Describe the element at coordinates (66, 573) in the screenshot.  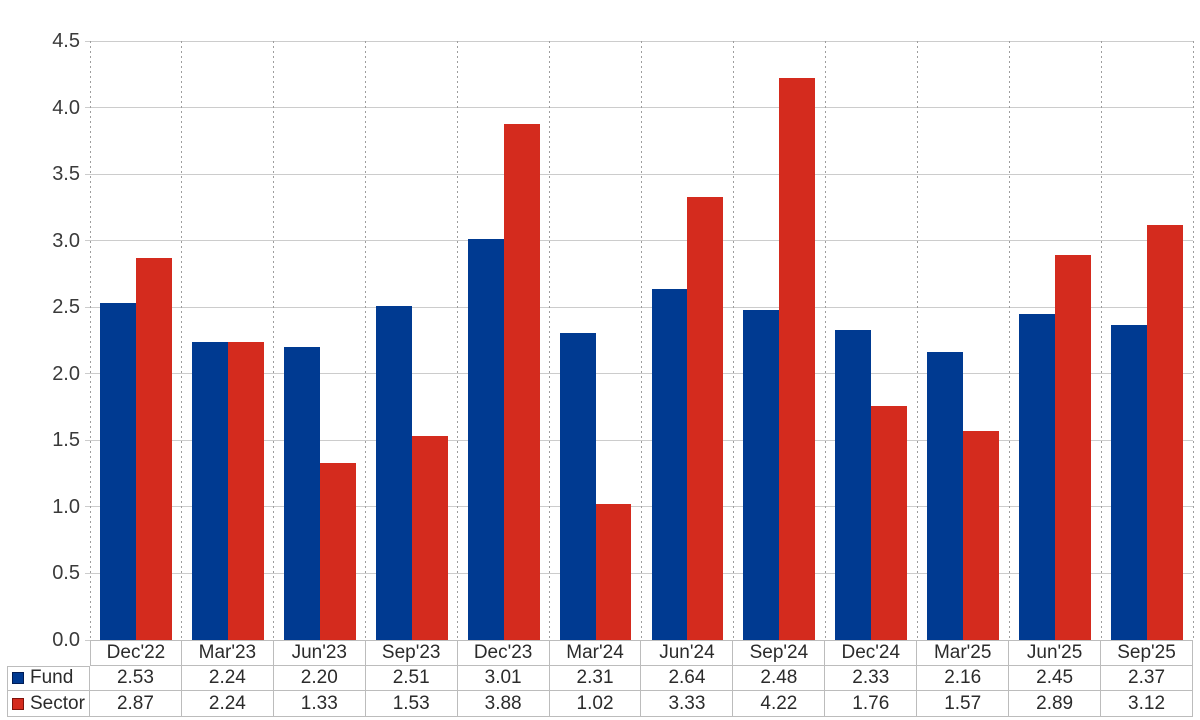
I see `y-axis-tick-label: 0.5` at that location.